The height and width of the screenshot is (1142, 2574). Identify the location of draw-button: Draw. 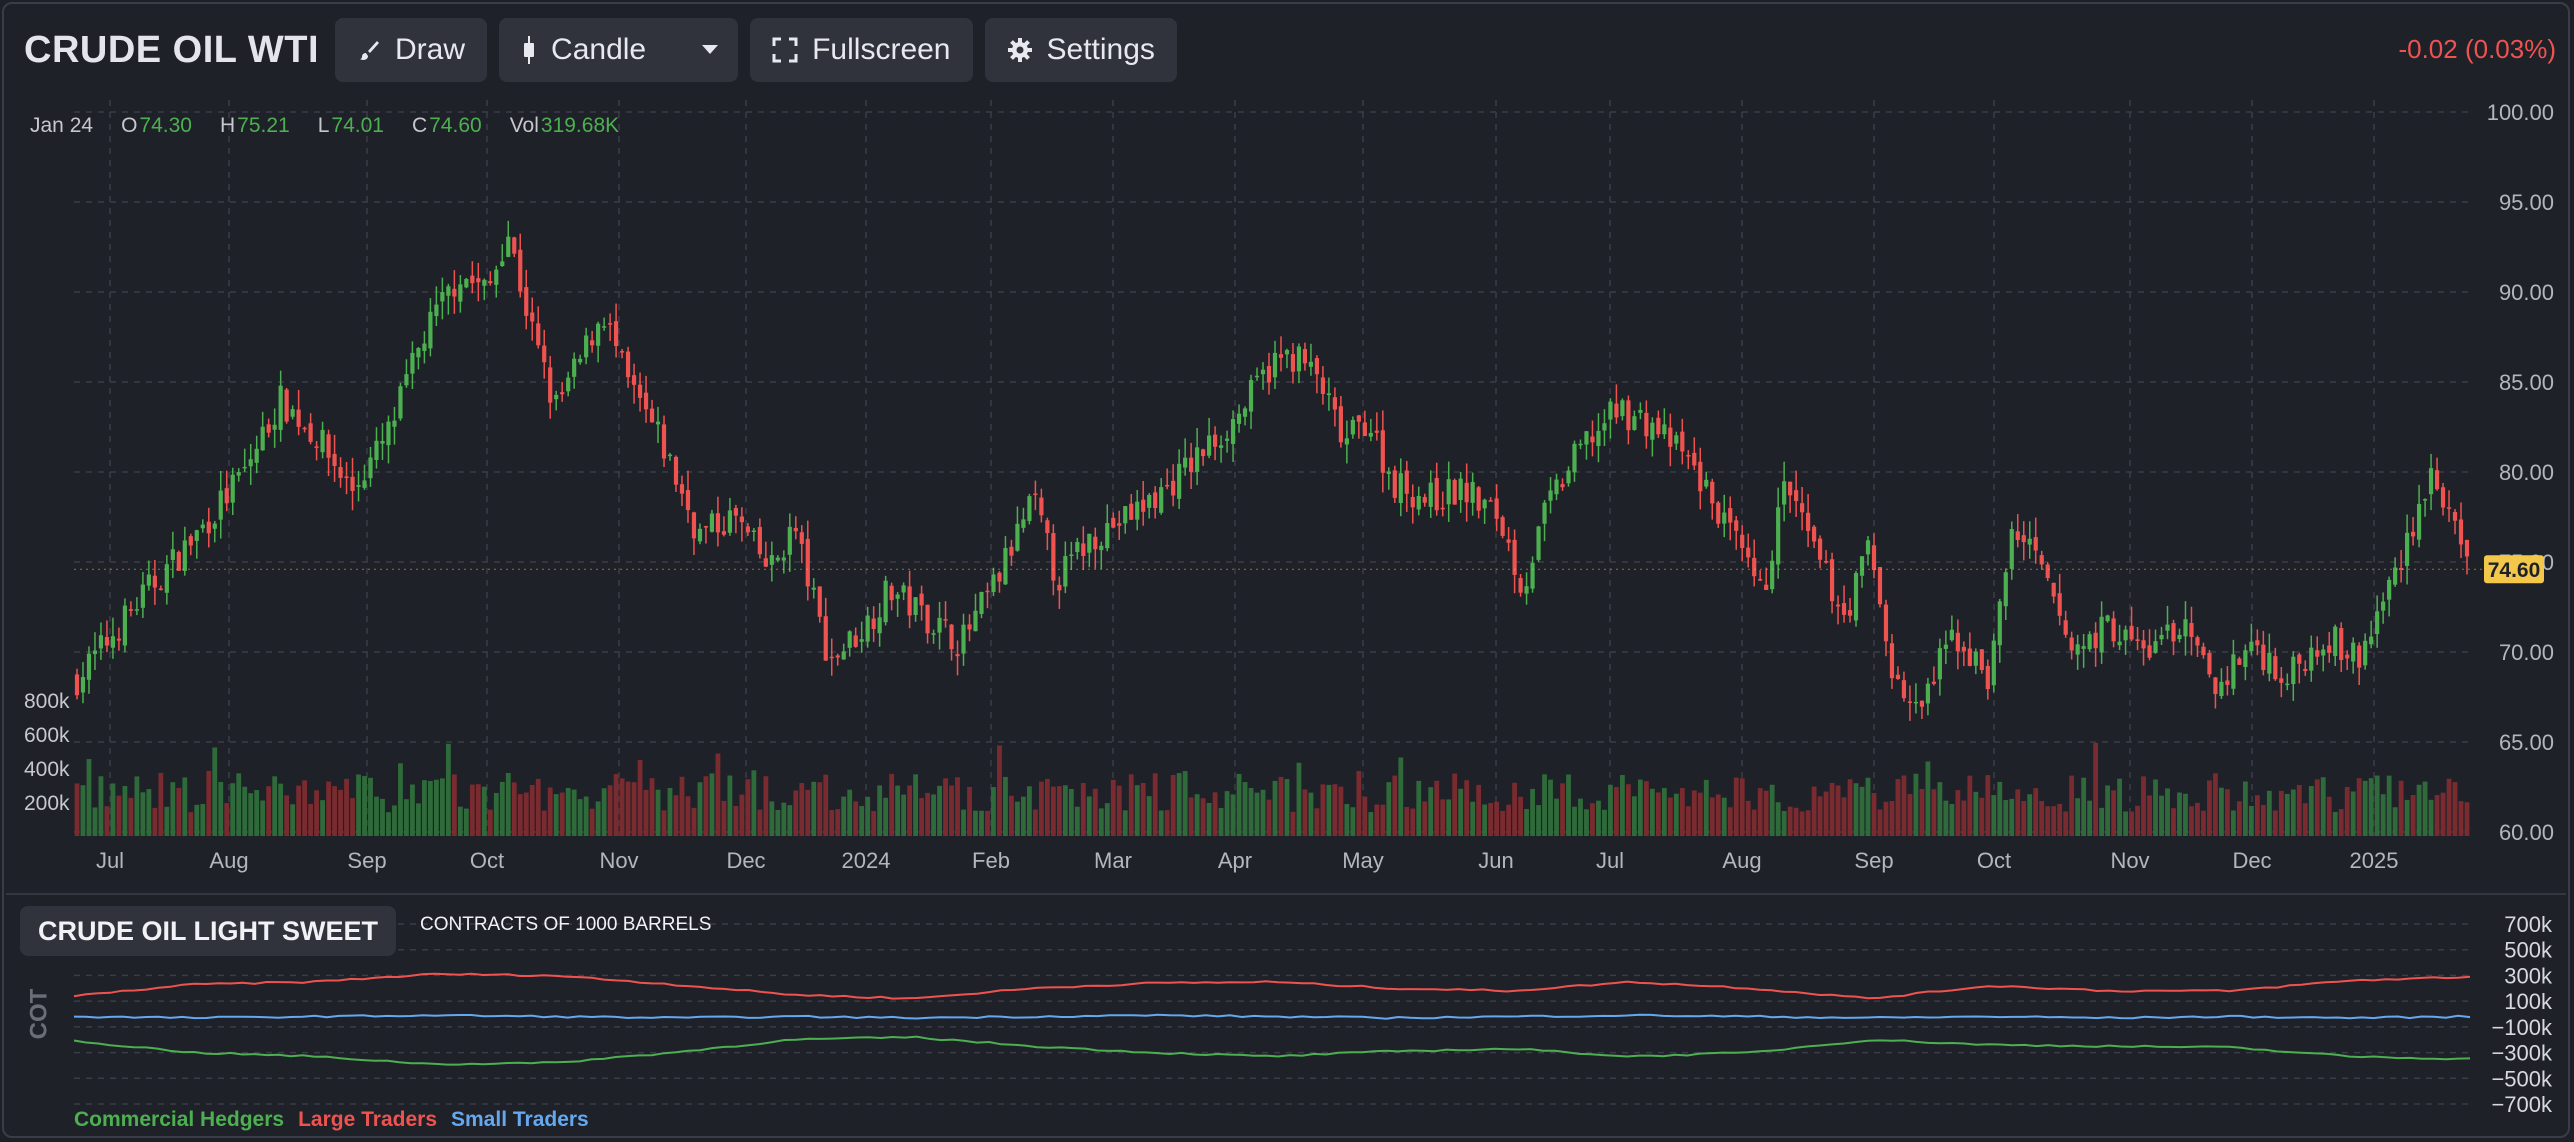
(411, 50).